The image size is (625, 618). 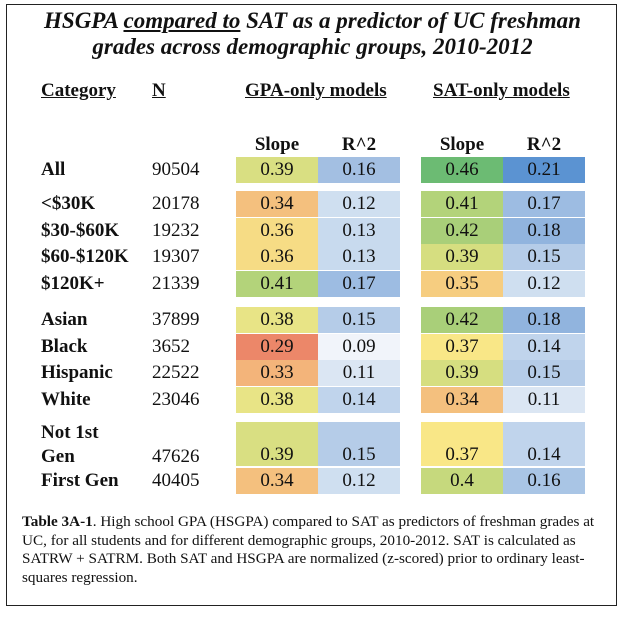 What do you see at coordinates (501, 90) in the screenshot?
I see `header-sat-models: SAT-only models` at bounding box center [501, 90].